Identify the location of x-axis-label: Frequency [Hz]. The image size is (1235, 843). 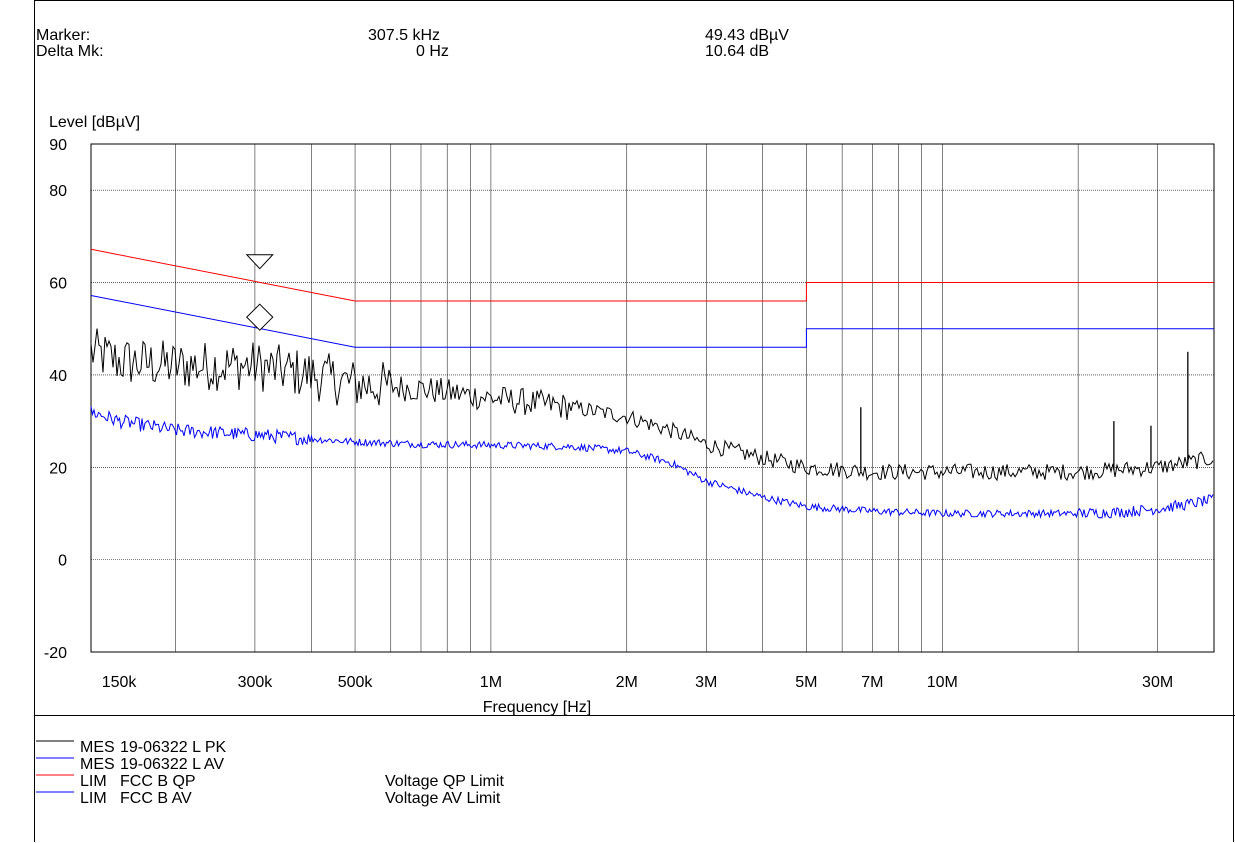
(537, 707).